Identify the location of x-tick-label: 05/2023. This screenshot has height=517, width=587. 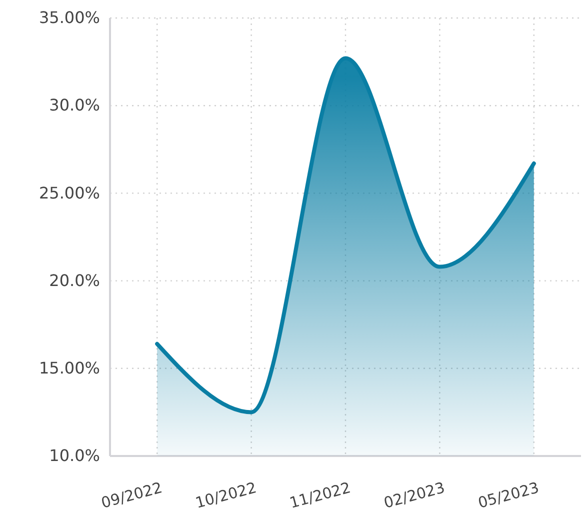
(508, 495).